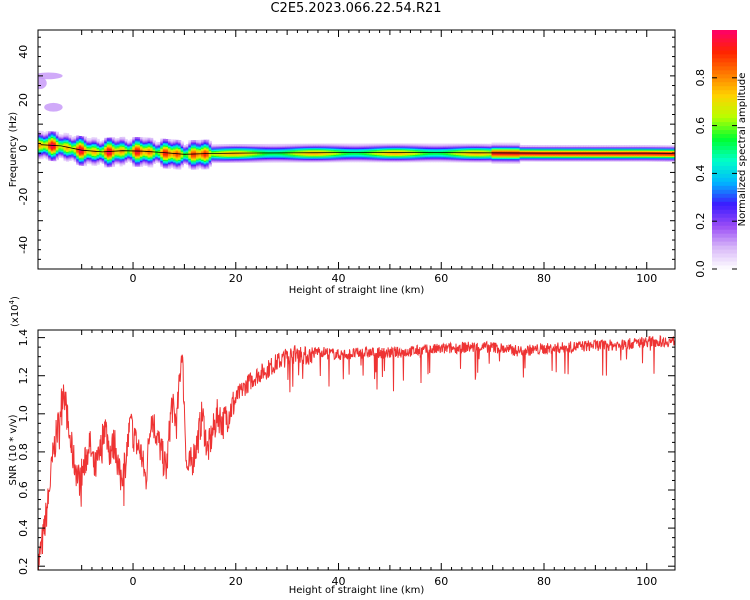 This screenshot has height=600, width=750. Describe the element at coordinates (724, 48) in the screenshot. I see `colorbar-segment` at that location.